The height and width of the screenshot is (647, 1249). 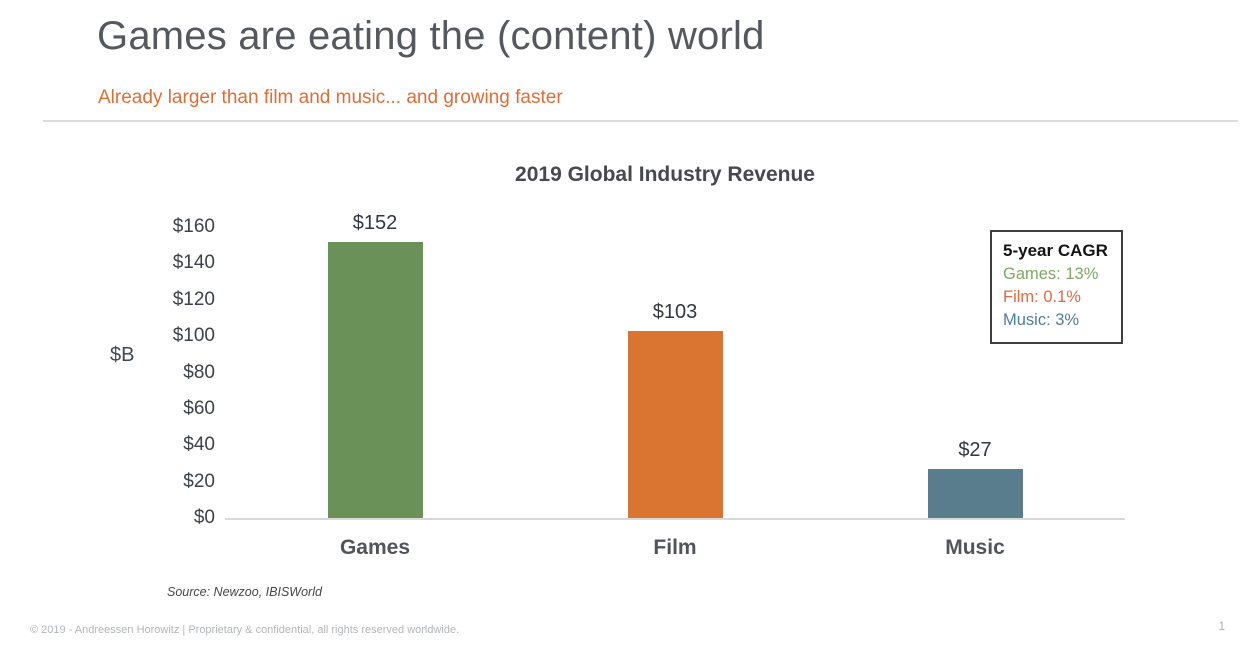 What do you see at coordinates (375, 547) in the screenshot?
I see `x-category-label: Games` at bounding box center [375, 547].